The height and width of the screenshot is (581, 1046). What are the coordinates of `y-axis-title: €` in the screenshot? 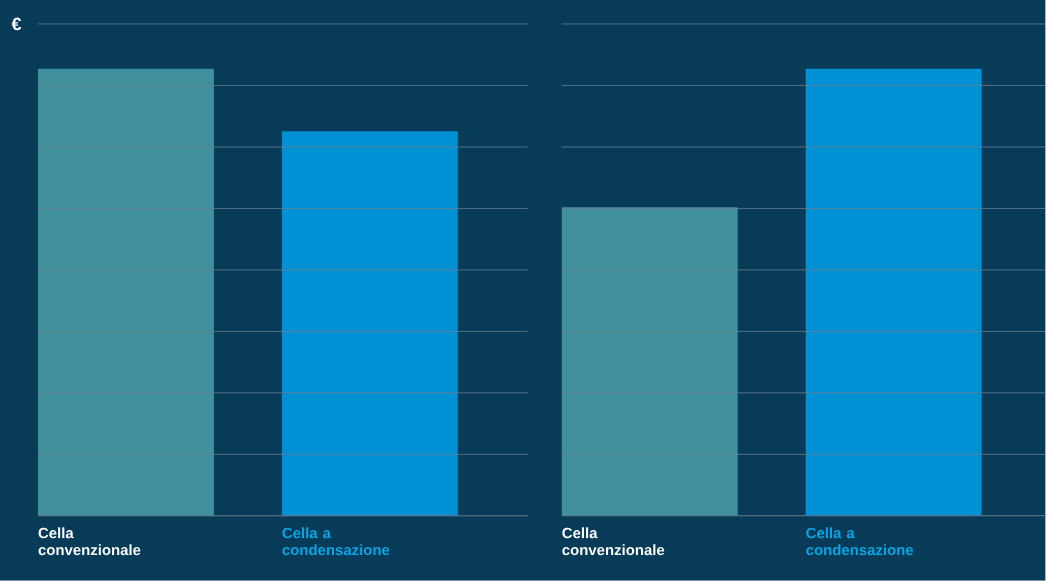 It's located at (16, 24).